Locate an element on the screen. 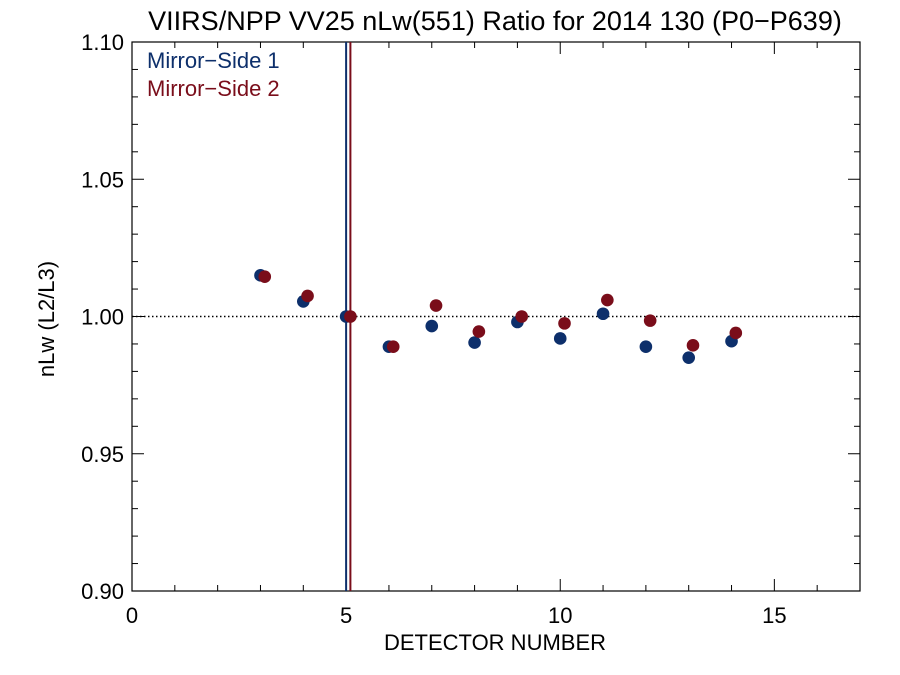 Image resolution: width=900 pixels, height=675 pixels. y-tick-label: 1.05 is located at coordinates (102, 179).